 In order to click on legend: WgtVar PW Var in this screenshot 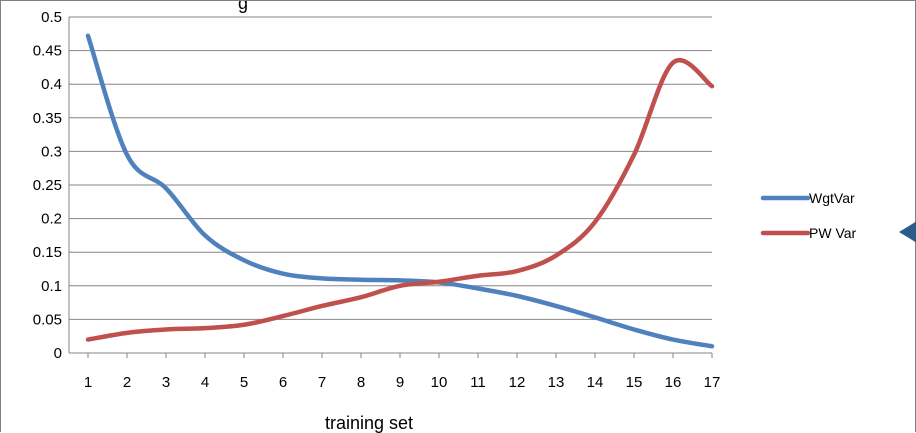, I will do `click(808, 215)`.